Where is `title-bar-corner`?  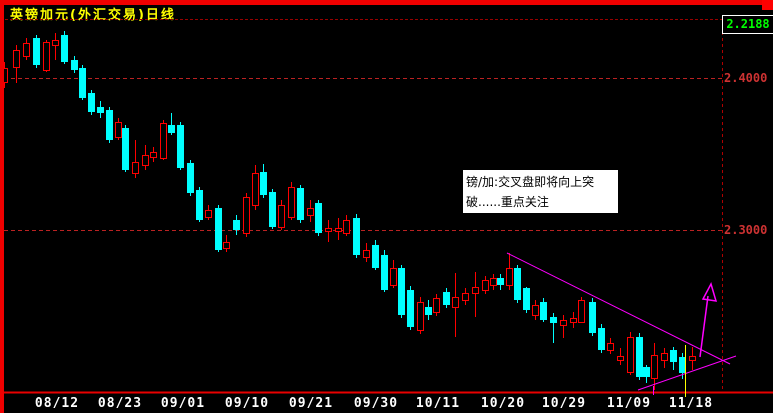
title-bar-corner is located at coordinates (767, 5).